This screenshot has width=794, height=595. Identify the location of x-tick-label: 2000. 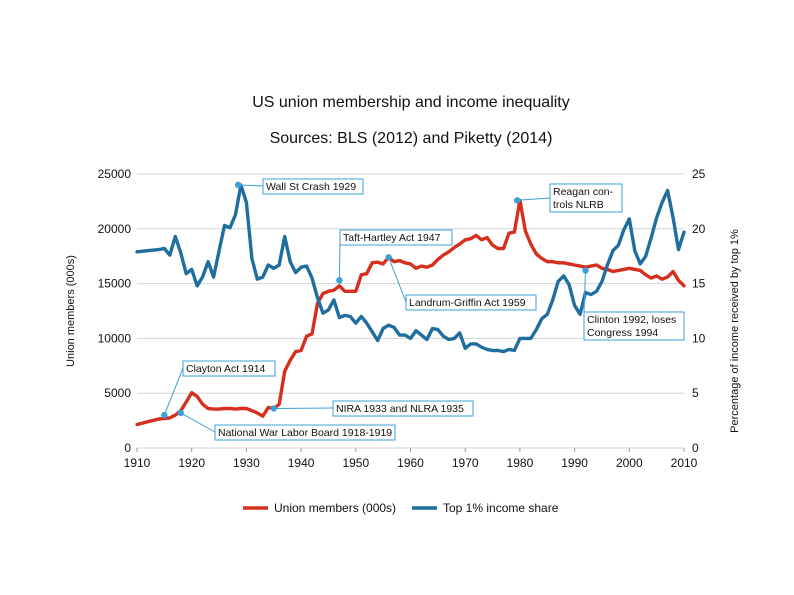
(629, 463).